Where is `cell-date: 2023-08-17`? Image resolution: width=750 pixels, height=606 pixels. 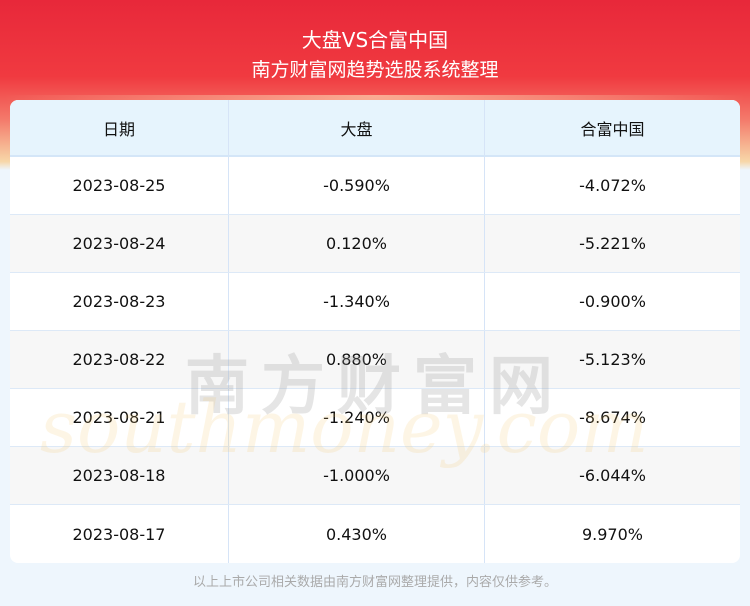
cell-date: 2023-08-17 is located at coordinates (119, 534).